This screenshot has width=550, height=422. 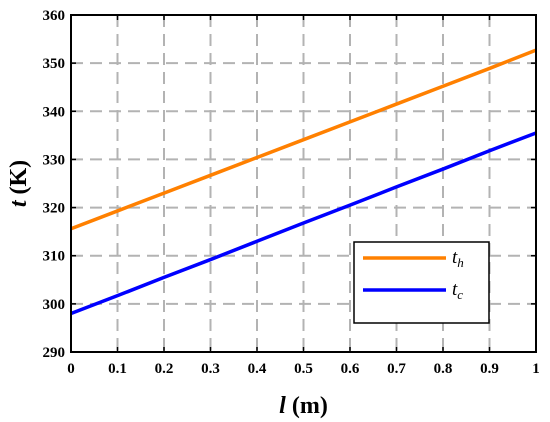 What do you see at coordinates (350, 369) in the screenshot?
I see `x-tick-label: 0.6` at bounding box center [350, 369].